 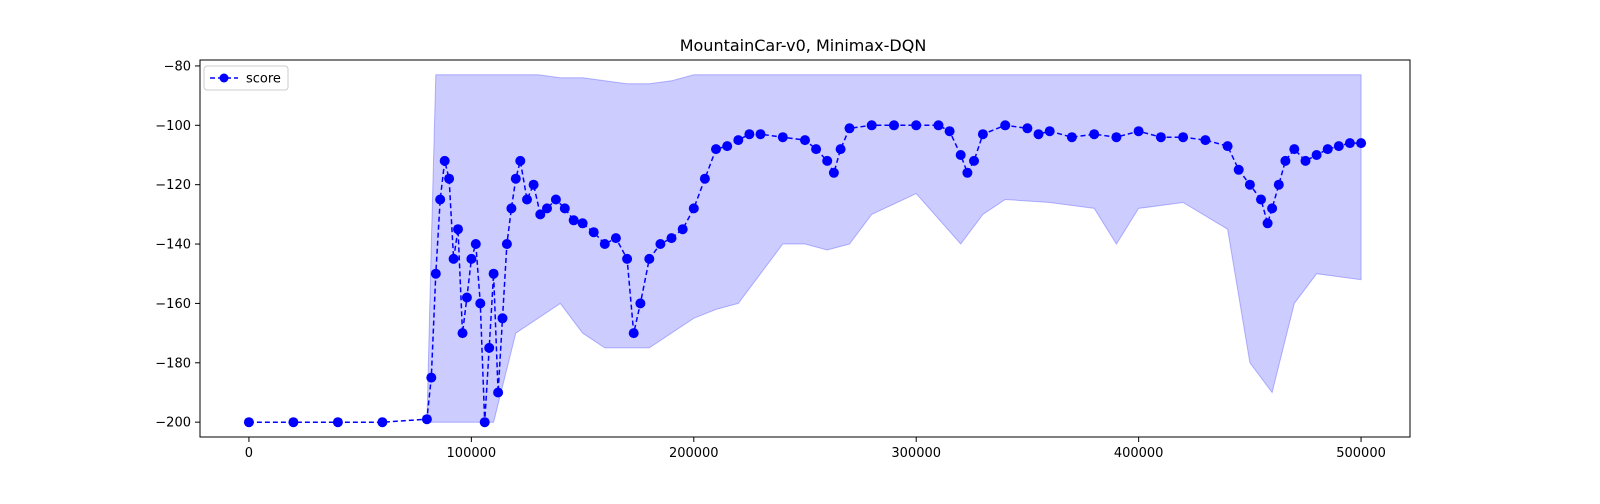 I want to click on y-tick-label: −180, so click(x=173, y=363).